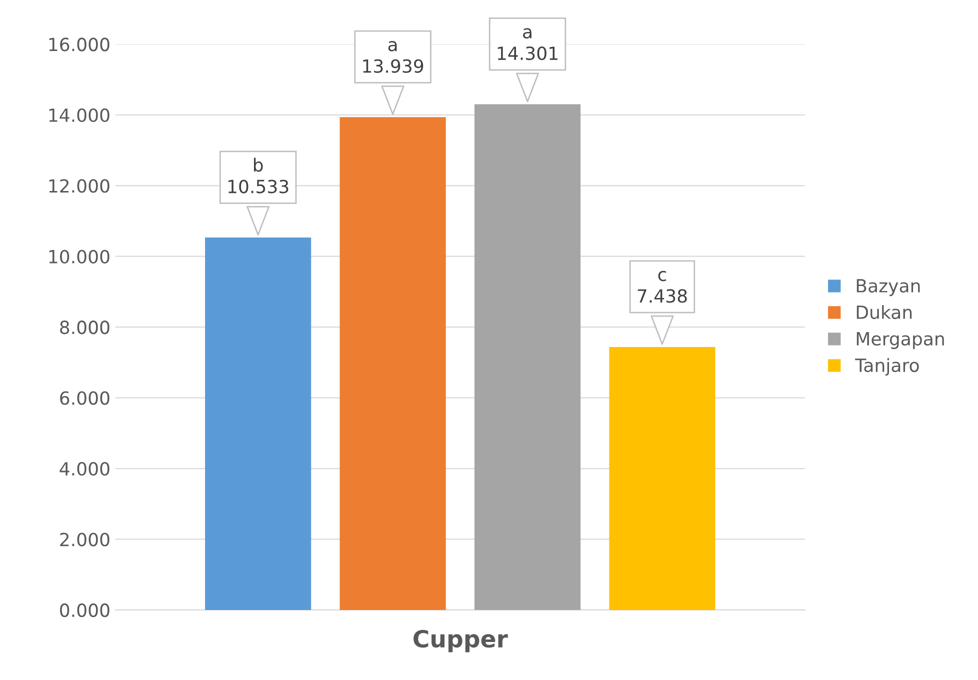 This screenshot has width=978, height=680. What do you see at coordinates (888, 287) in the screenshot?
I see `legend-label: Bazyan` at bounding box center [888, 287].